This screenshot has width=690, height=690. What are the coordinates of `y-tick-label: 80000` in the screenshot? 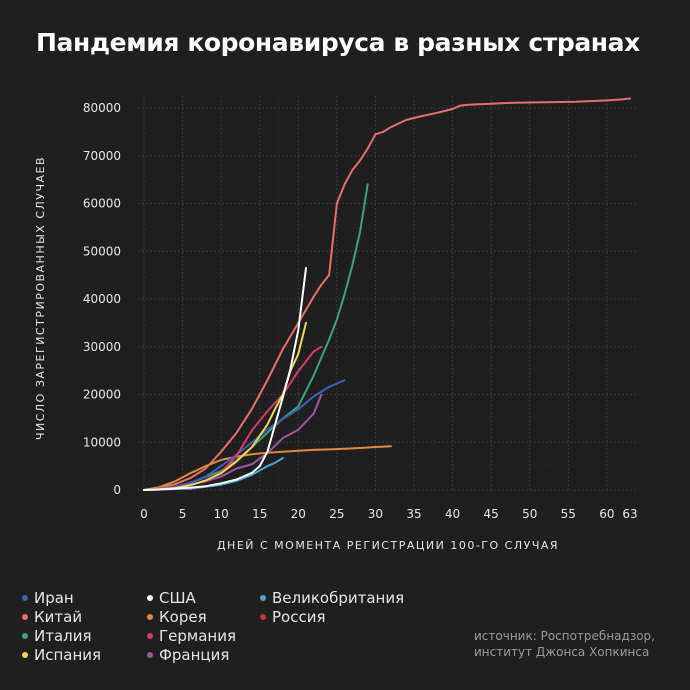 It's located at (102, 108).